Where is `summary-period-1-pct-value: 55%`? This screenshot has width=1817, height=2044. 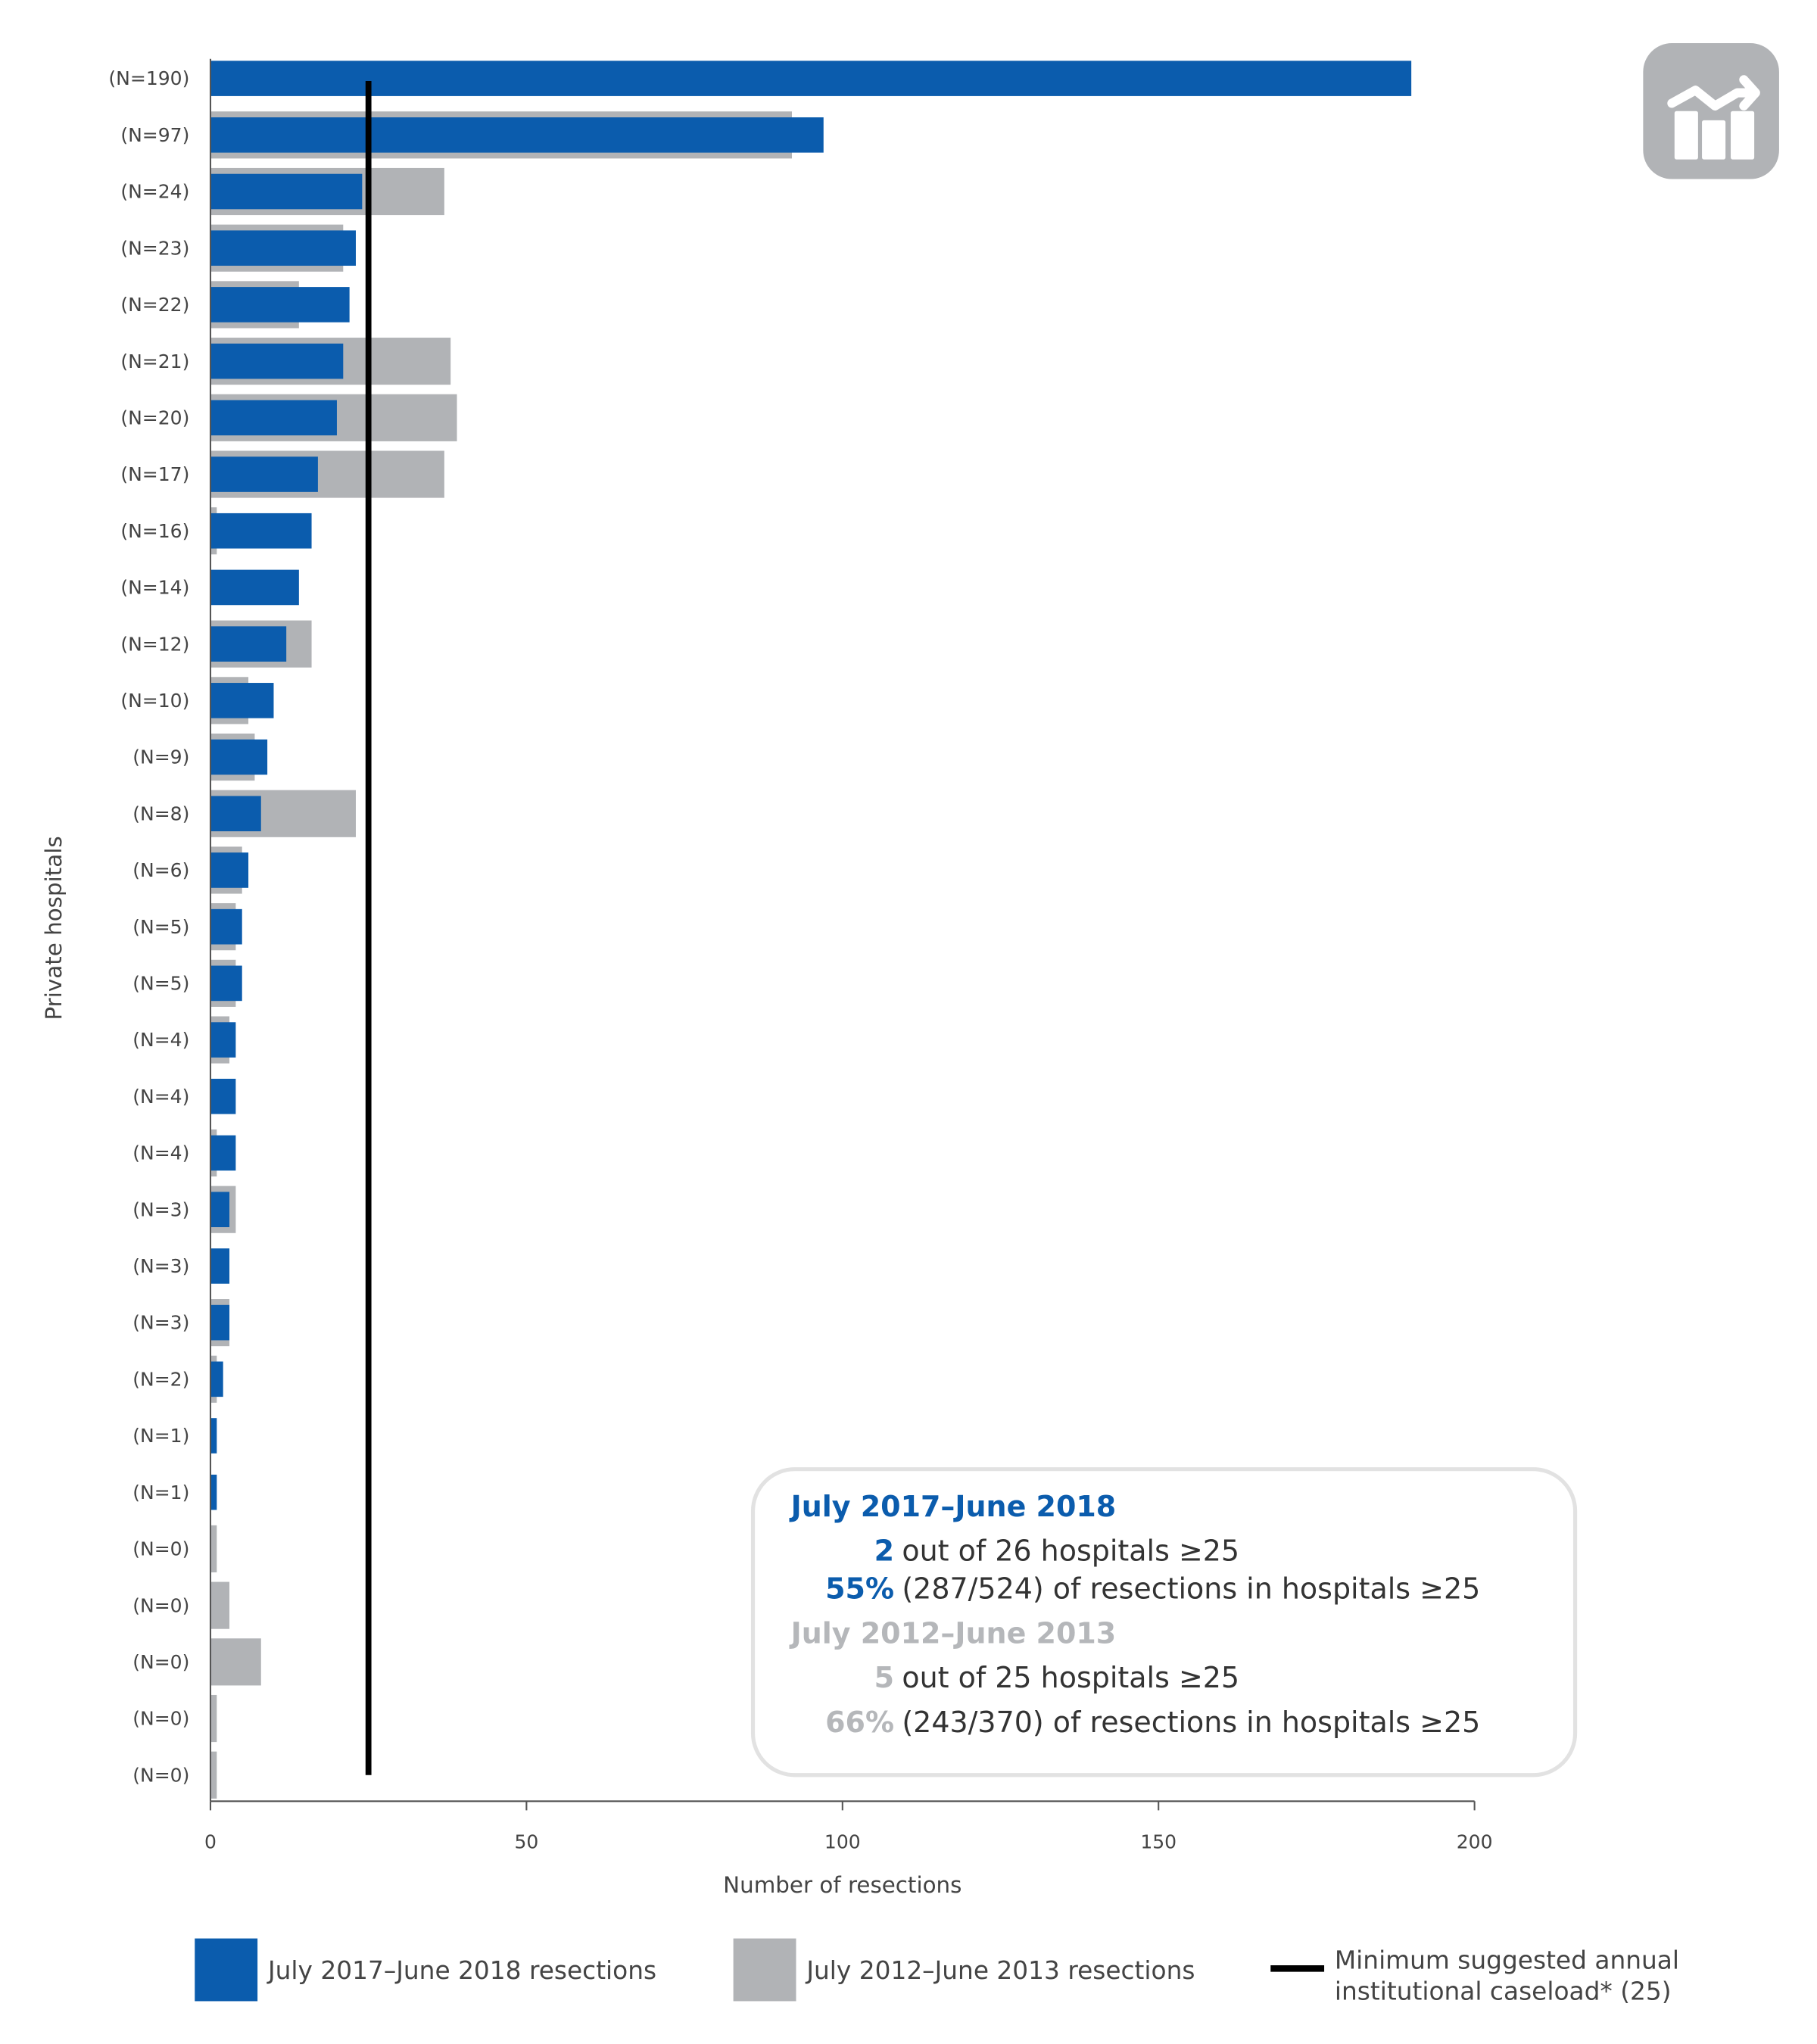
summary-period-1-pct-value: 55% is located at coordinates (859, 1589).